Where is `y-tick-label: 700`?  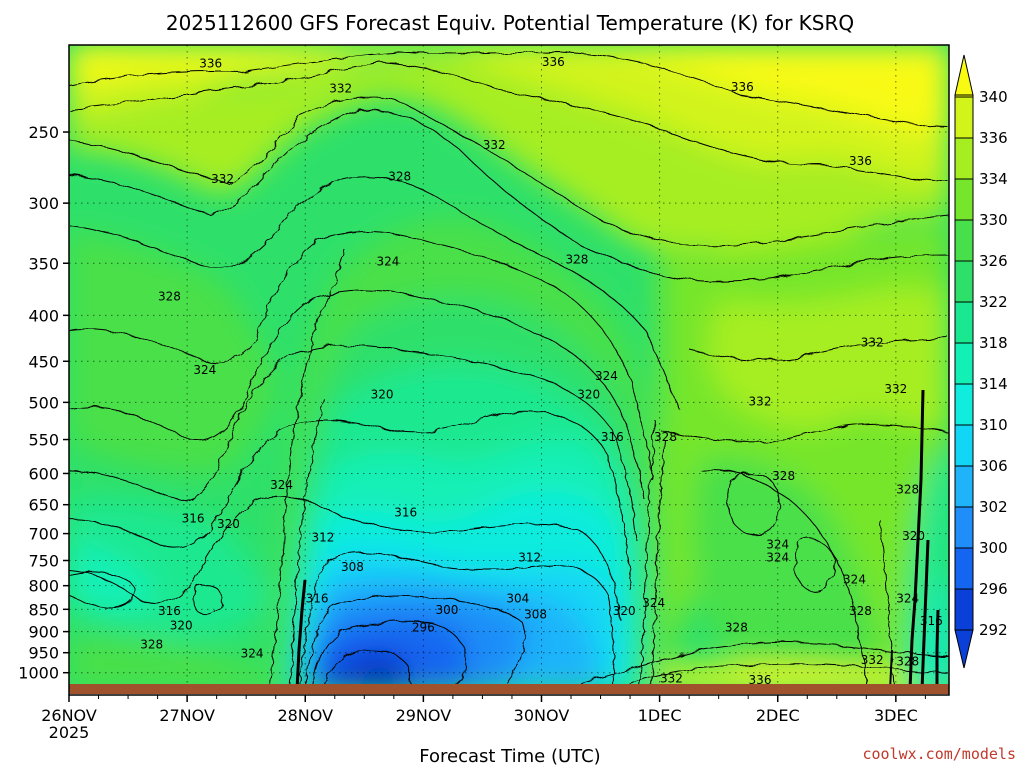
y-tick-label: 700 is located at coordinates (43, 534).